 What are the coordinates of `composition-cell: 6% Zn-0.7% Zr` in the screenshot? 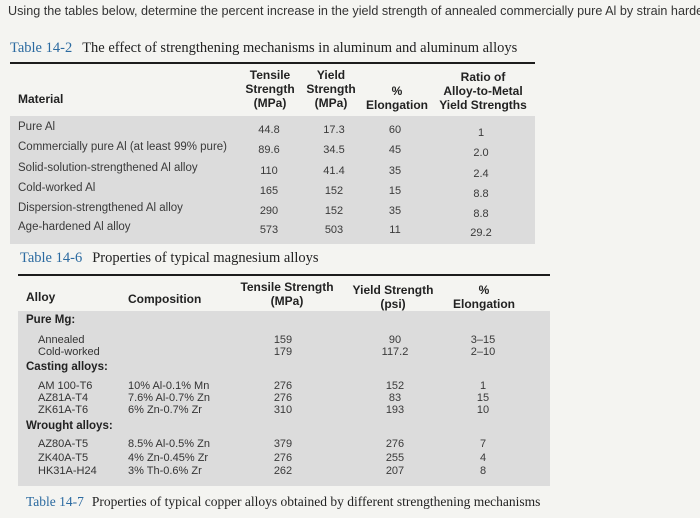 It's located at (165, 410).